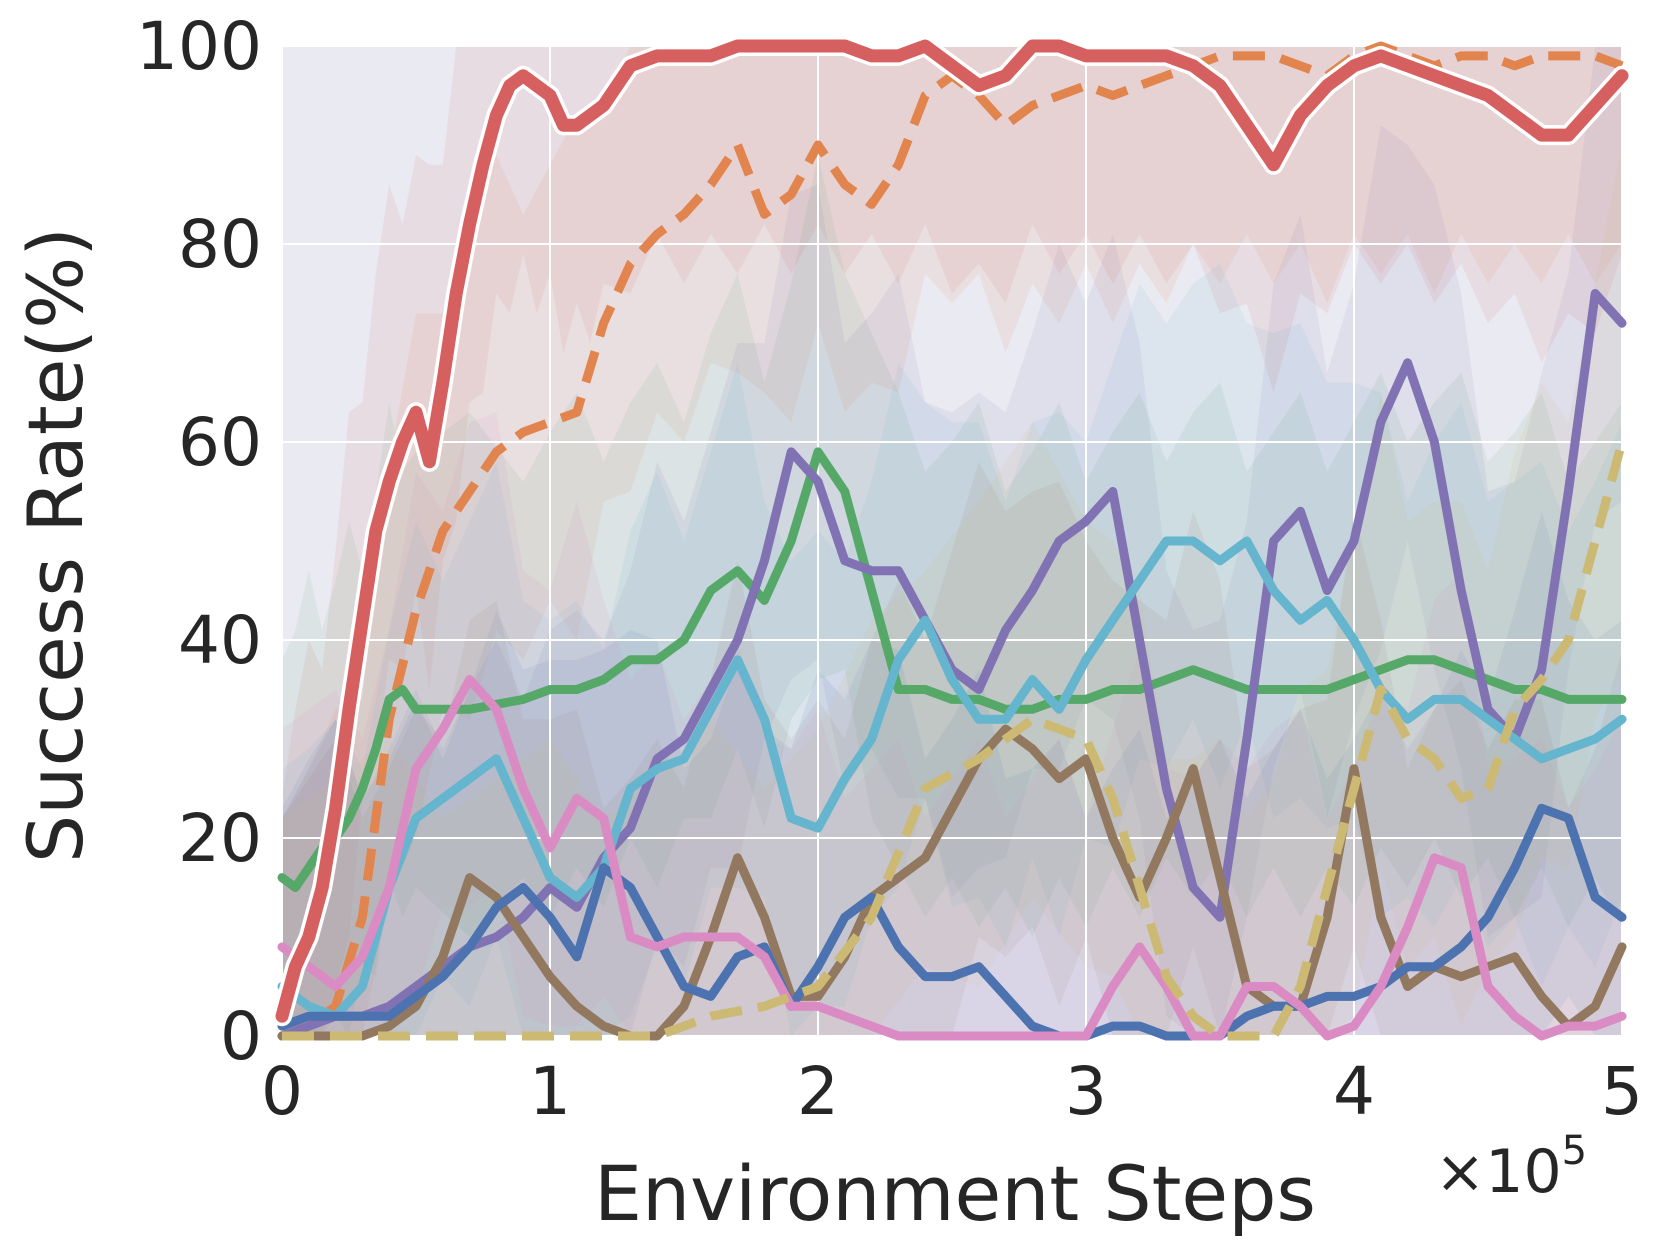  What do you see at coordinates (1511, 1167) in the screenshot?
I see `x-axis-multiplier: ×10⁵` at bounding box center [1511, 1167].